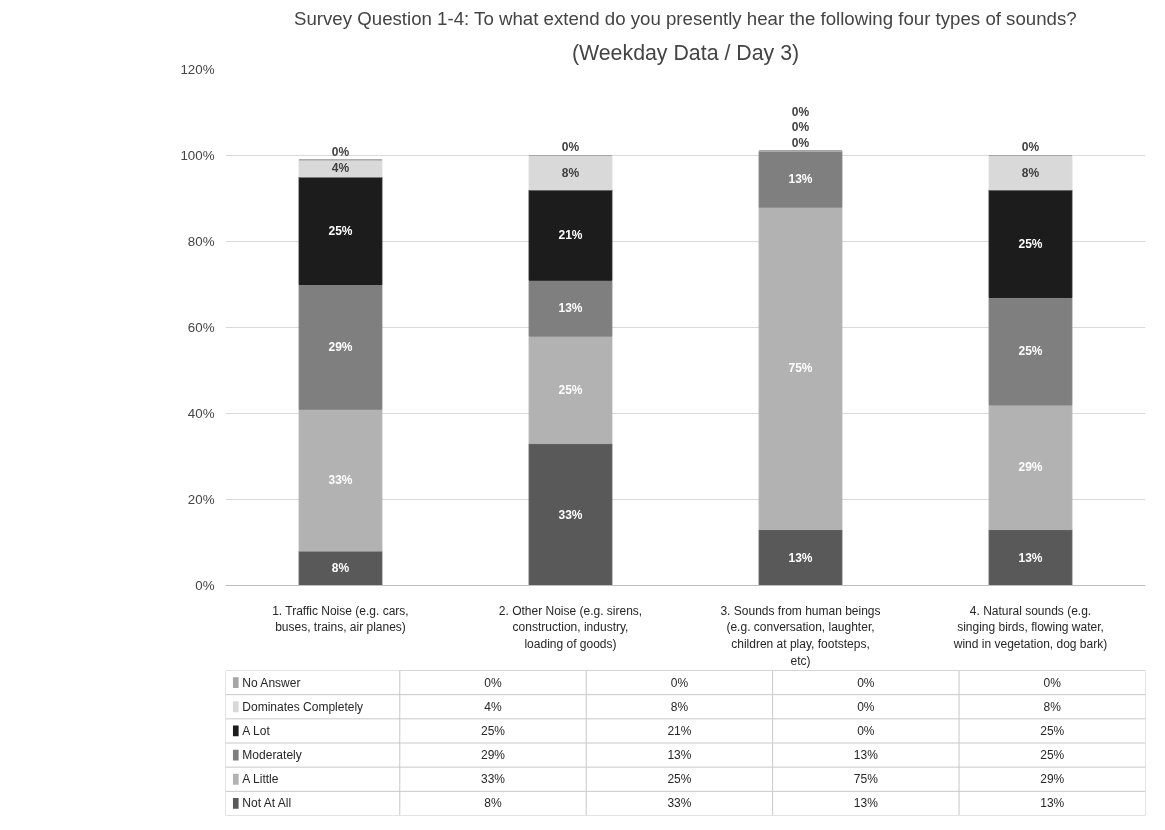  What do you see at coordinates (197, 69) in the screenshot?
I see `y-tick-label: 120%` at bounding box center [197, 69].